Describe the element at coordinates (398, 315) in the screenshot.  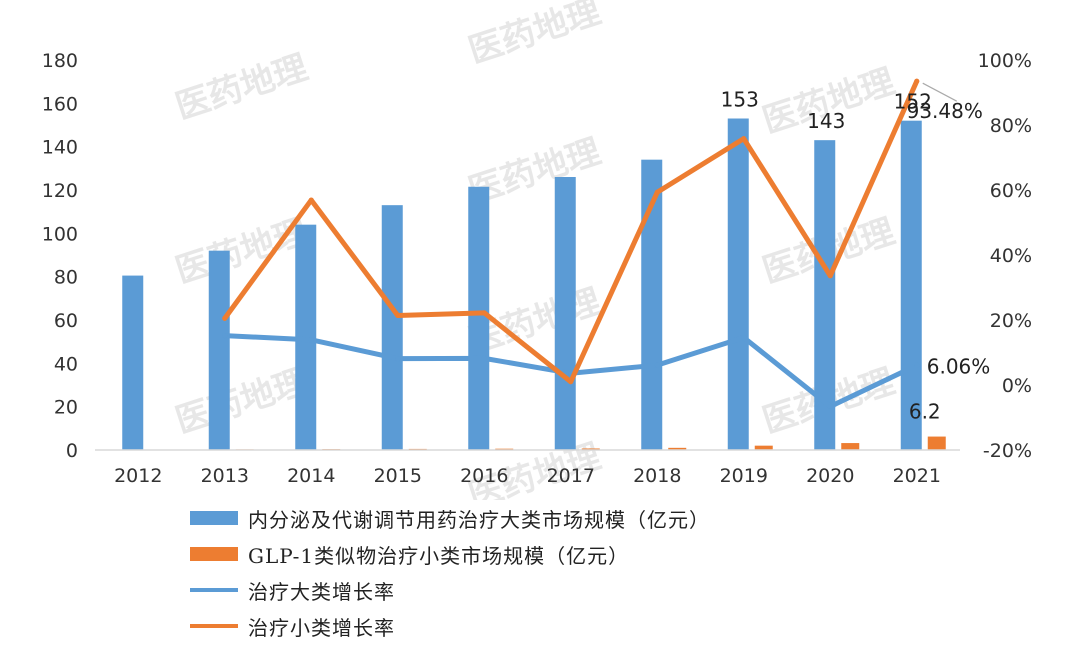
I see `point-small-growth-2015` at that location.